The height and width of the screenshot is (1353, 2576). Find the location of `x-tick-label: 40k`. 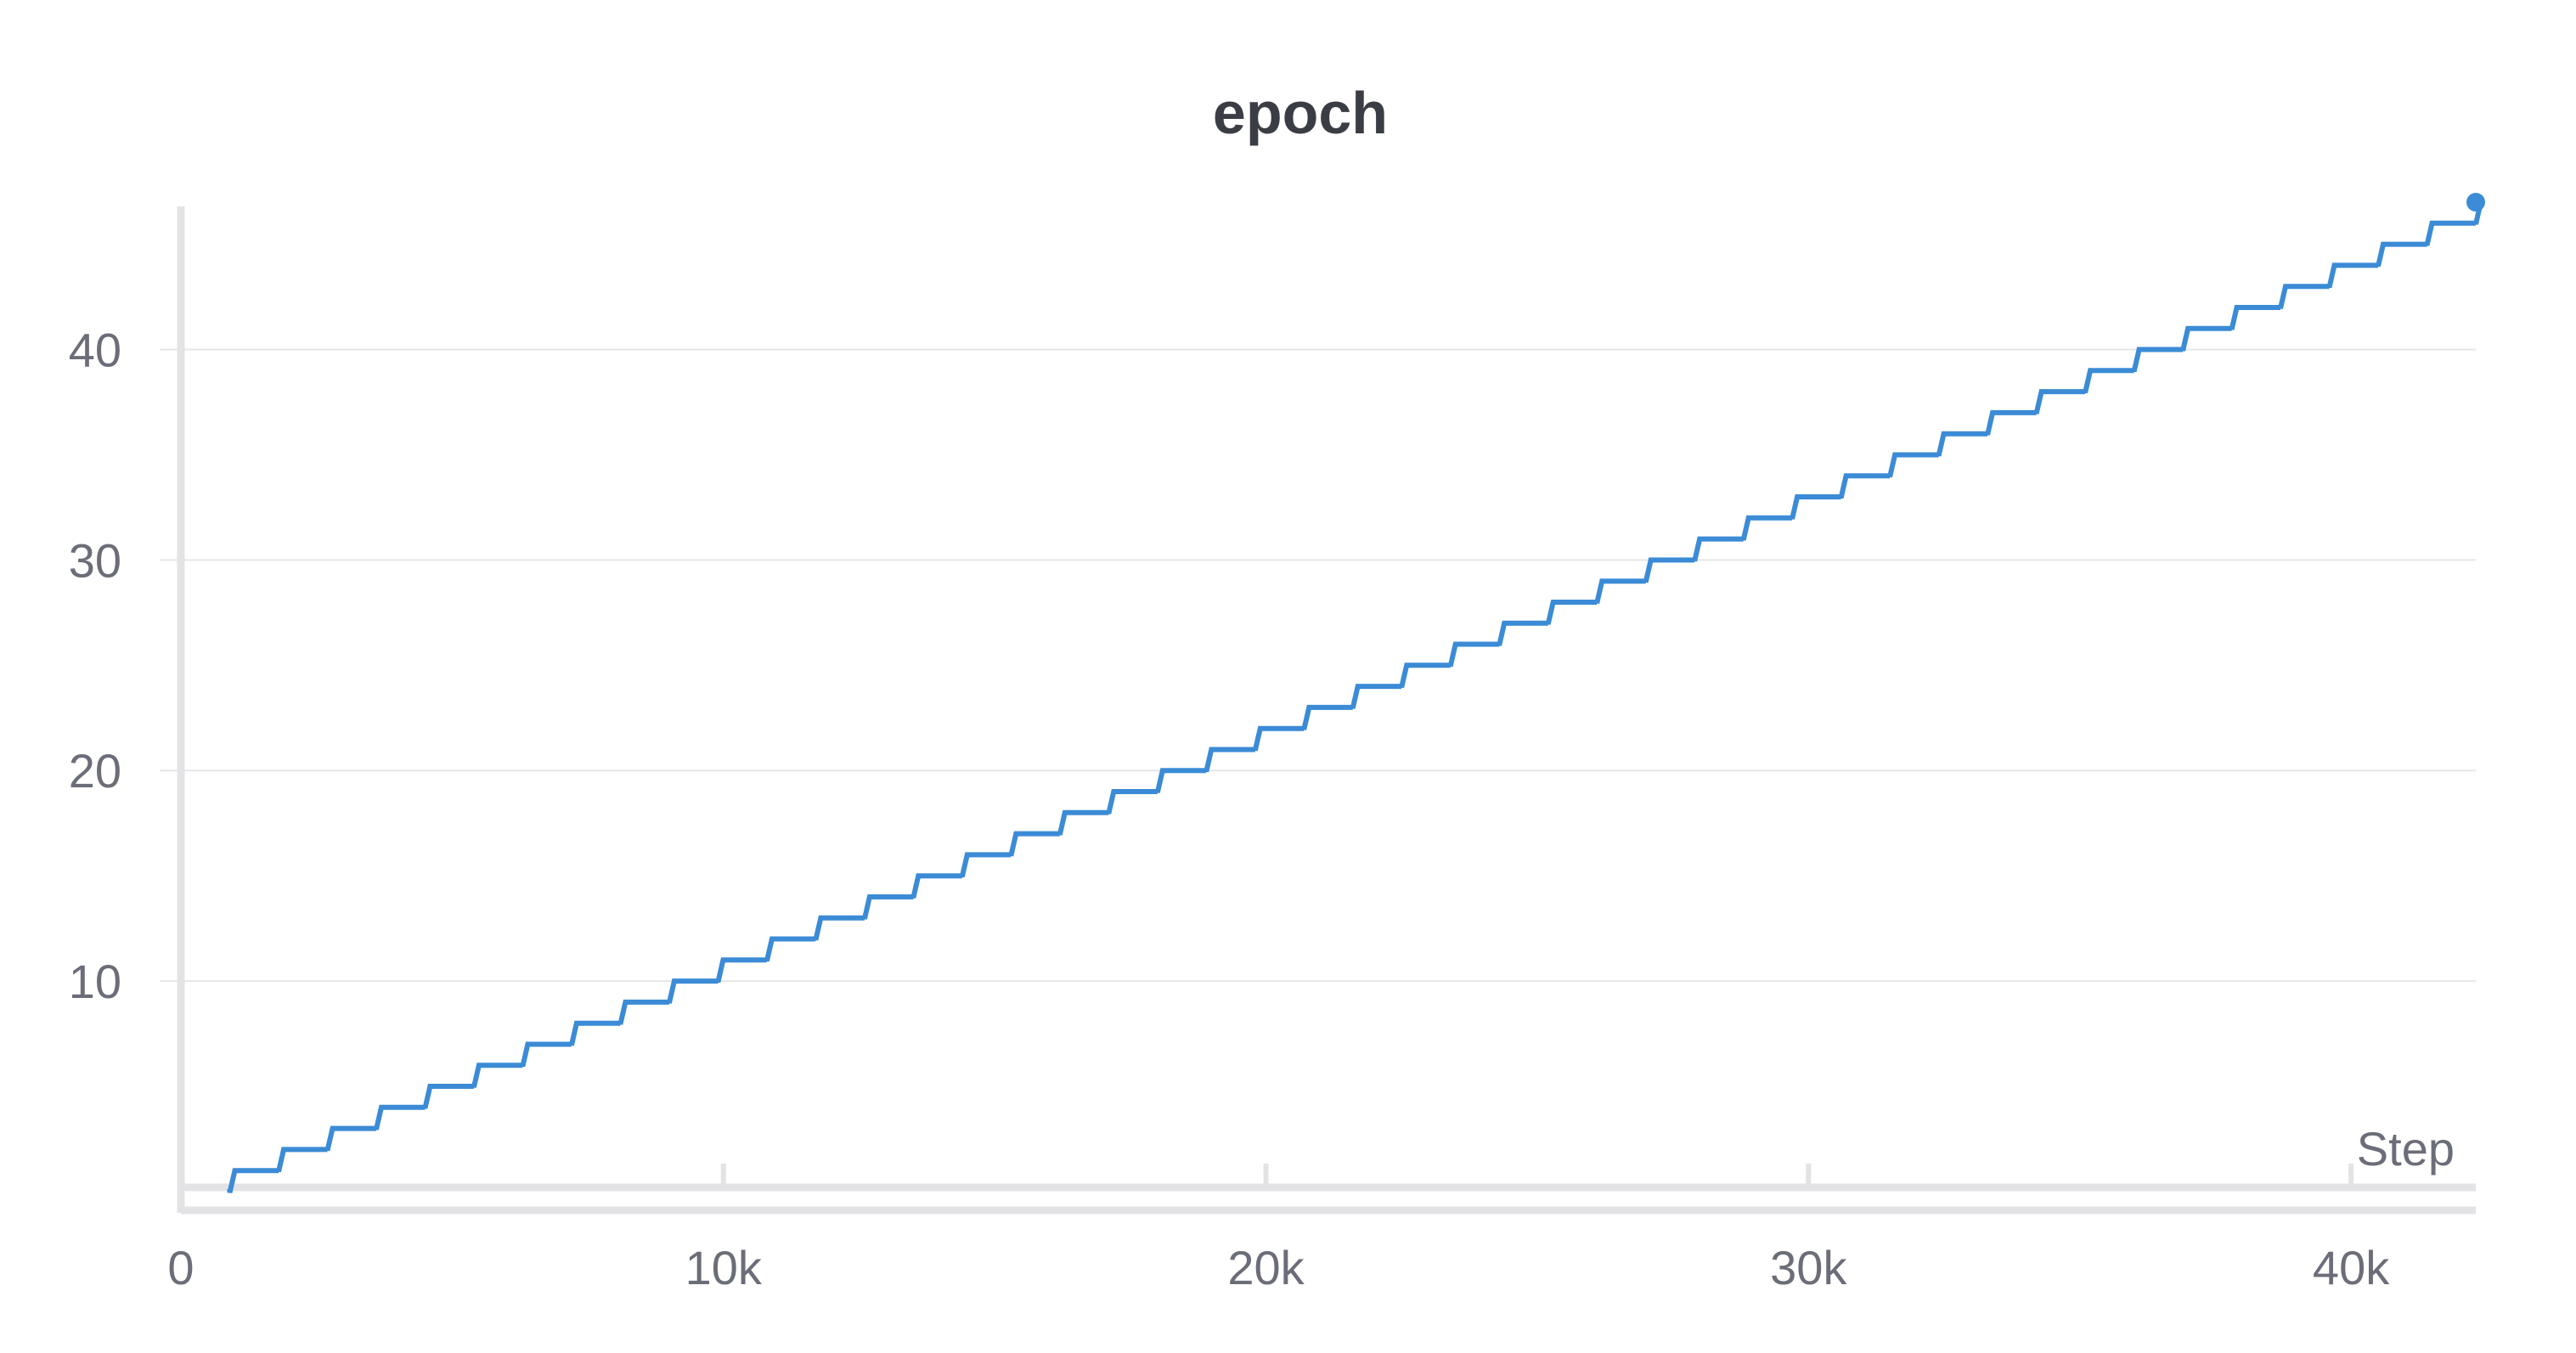

x-tick-label: 40k is located at coordinates (2351, 1267).